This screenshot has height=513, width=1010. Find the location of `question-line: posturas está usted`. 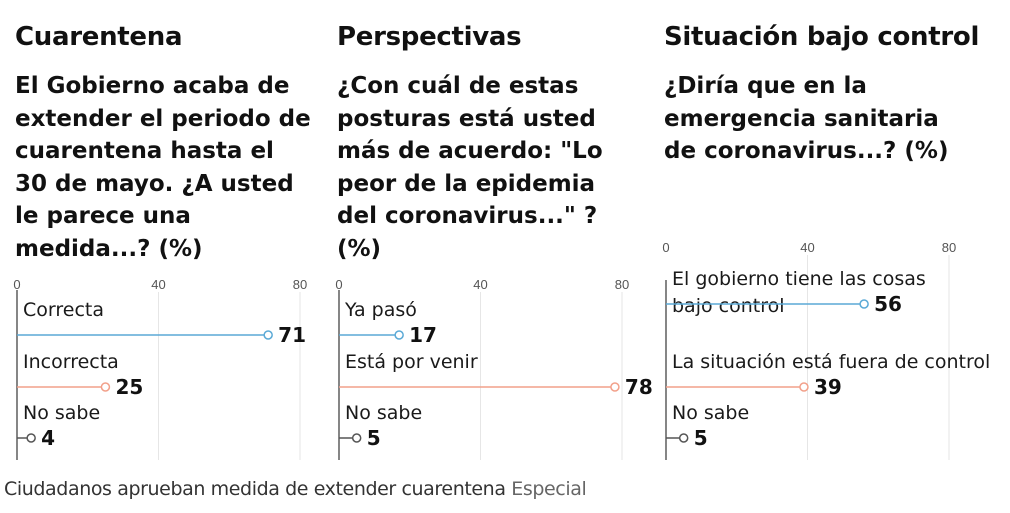

question-line: posturas está usted is located at coordinates (466, 118).